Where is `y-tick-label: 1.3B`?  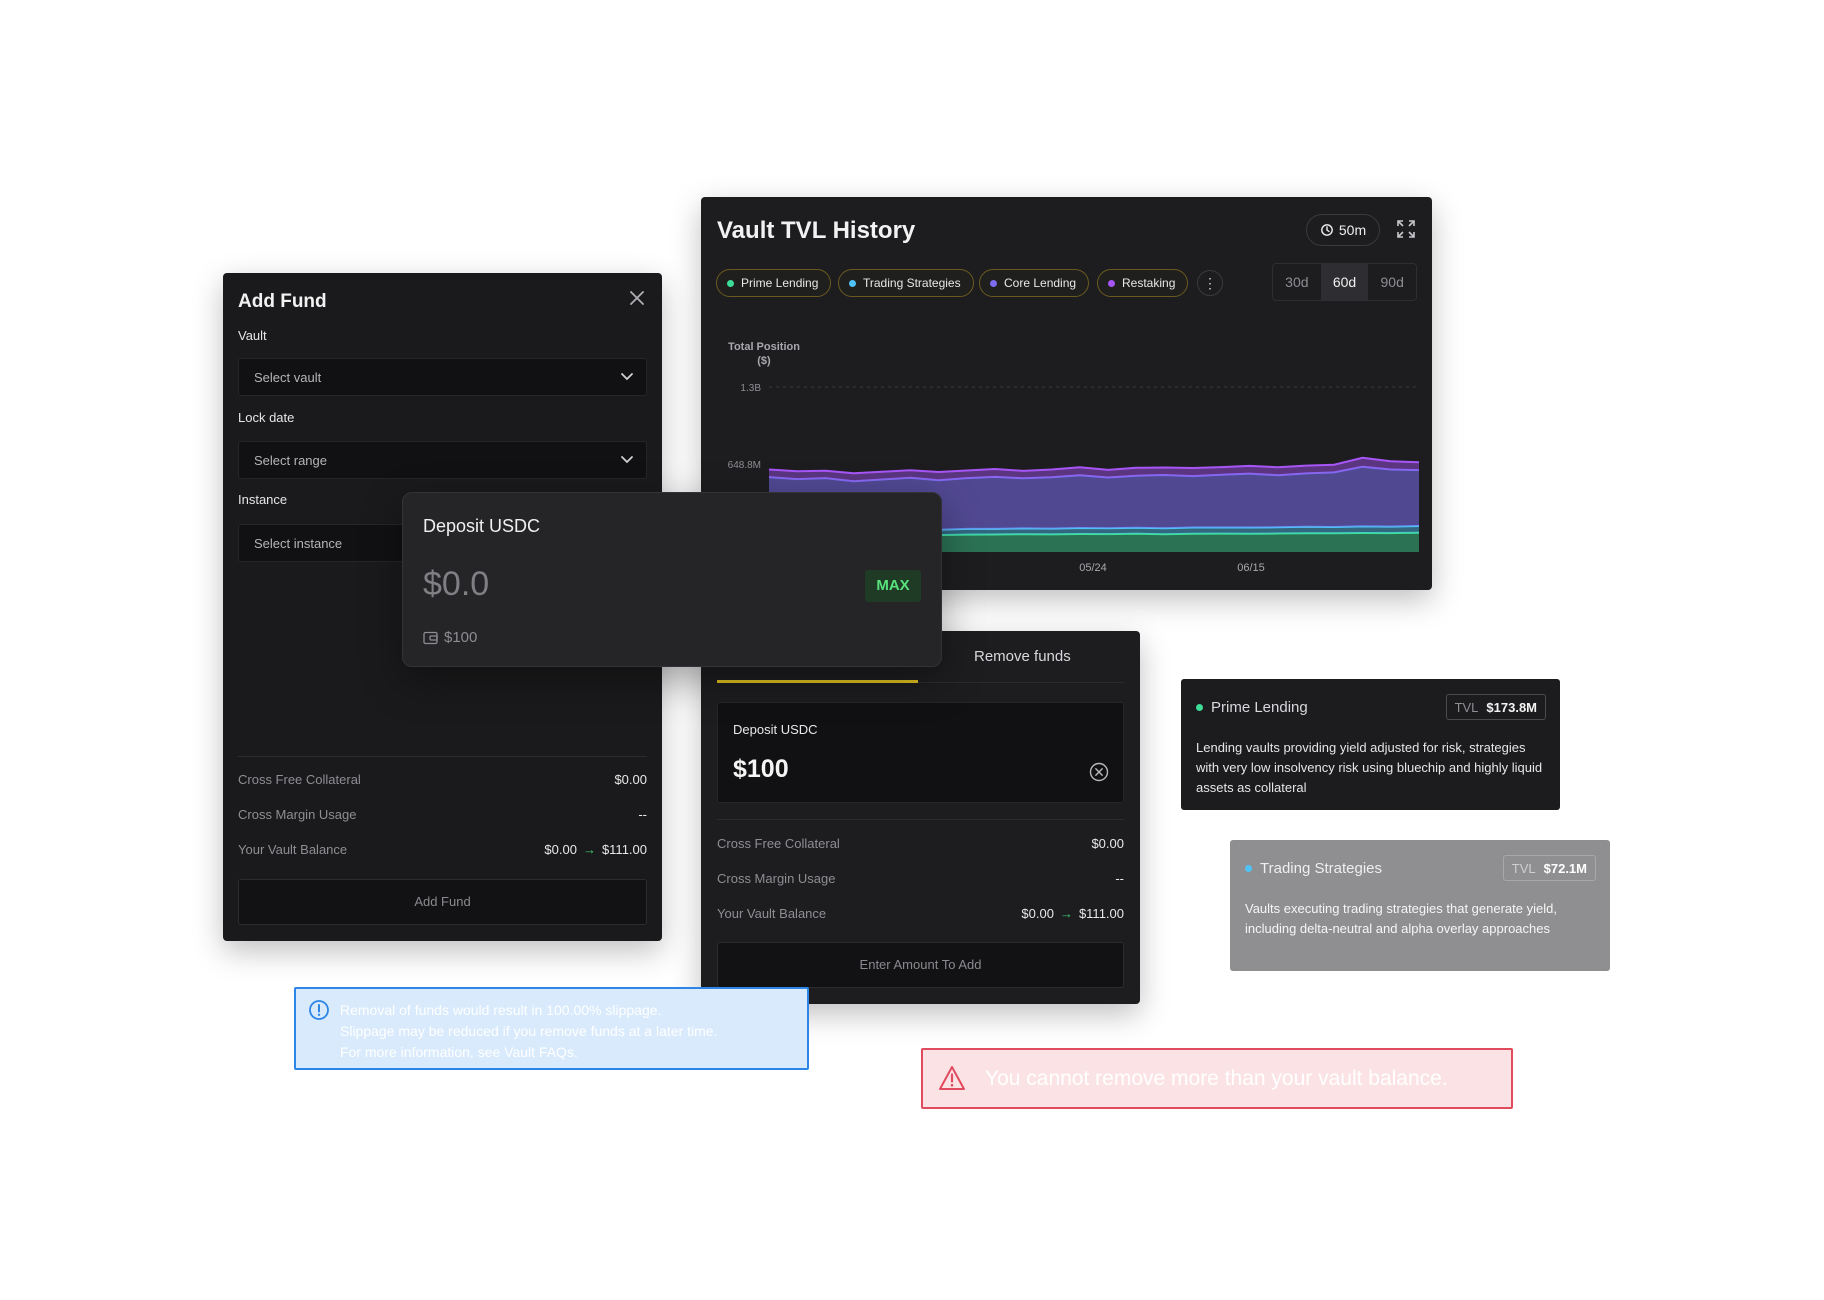 y-tick-label: 1.3B is located at coordinates (750, 388).